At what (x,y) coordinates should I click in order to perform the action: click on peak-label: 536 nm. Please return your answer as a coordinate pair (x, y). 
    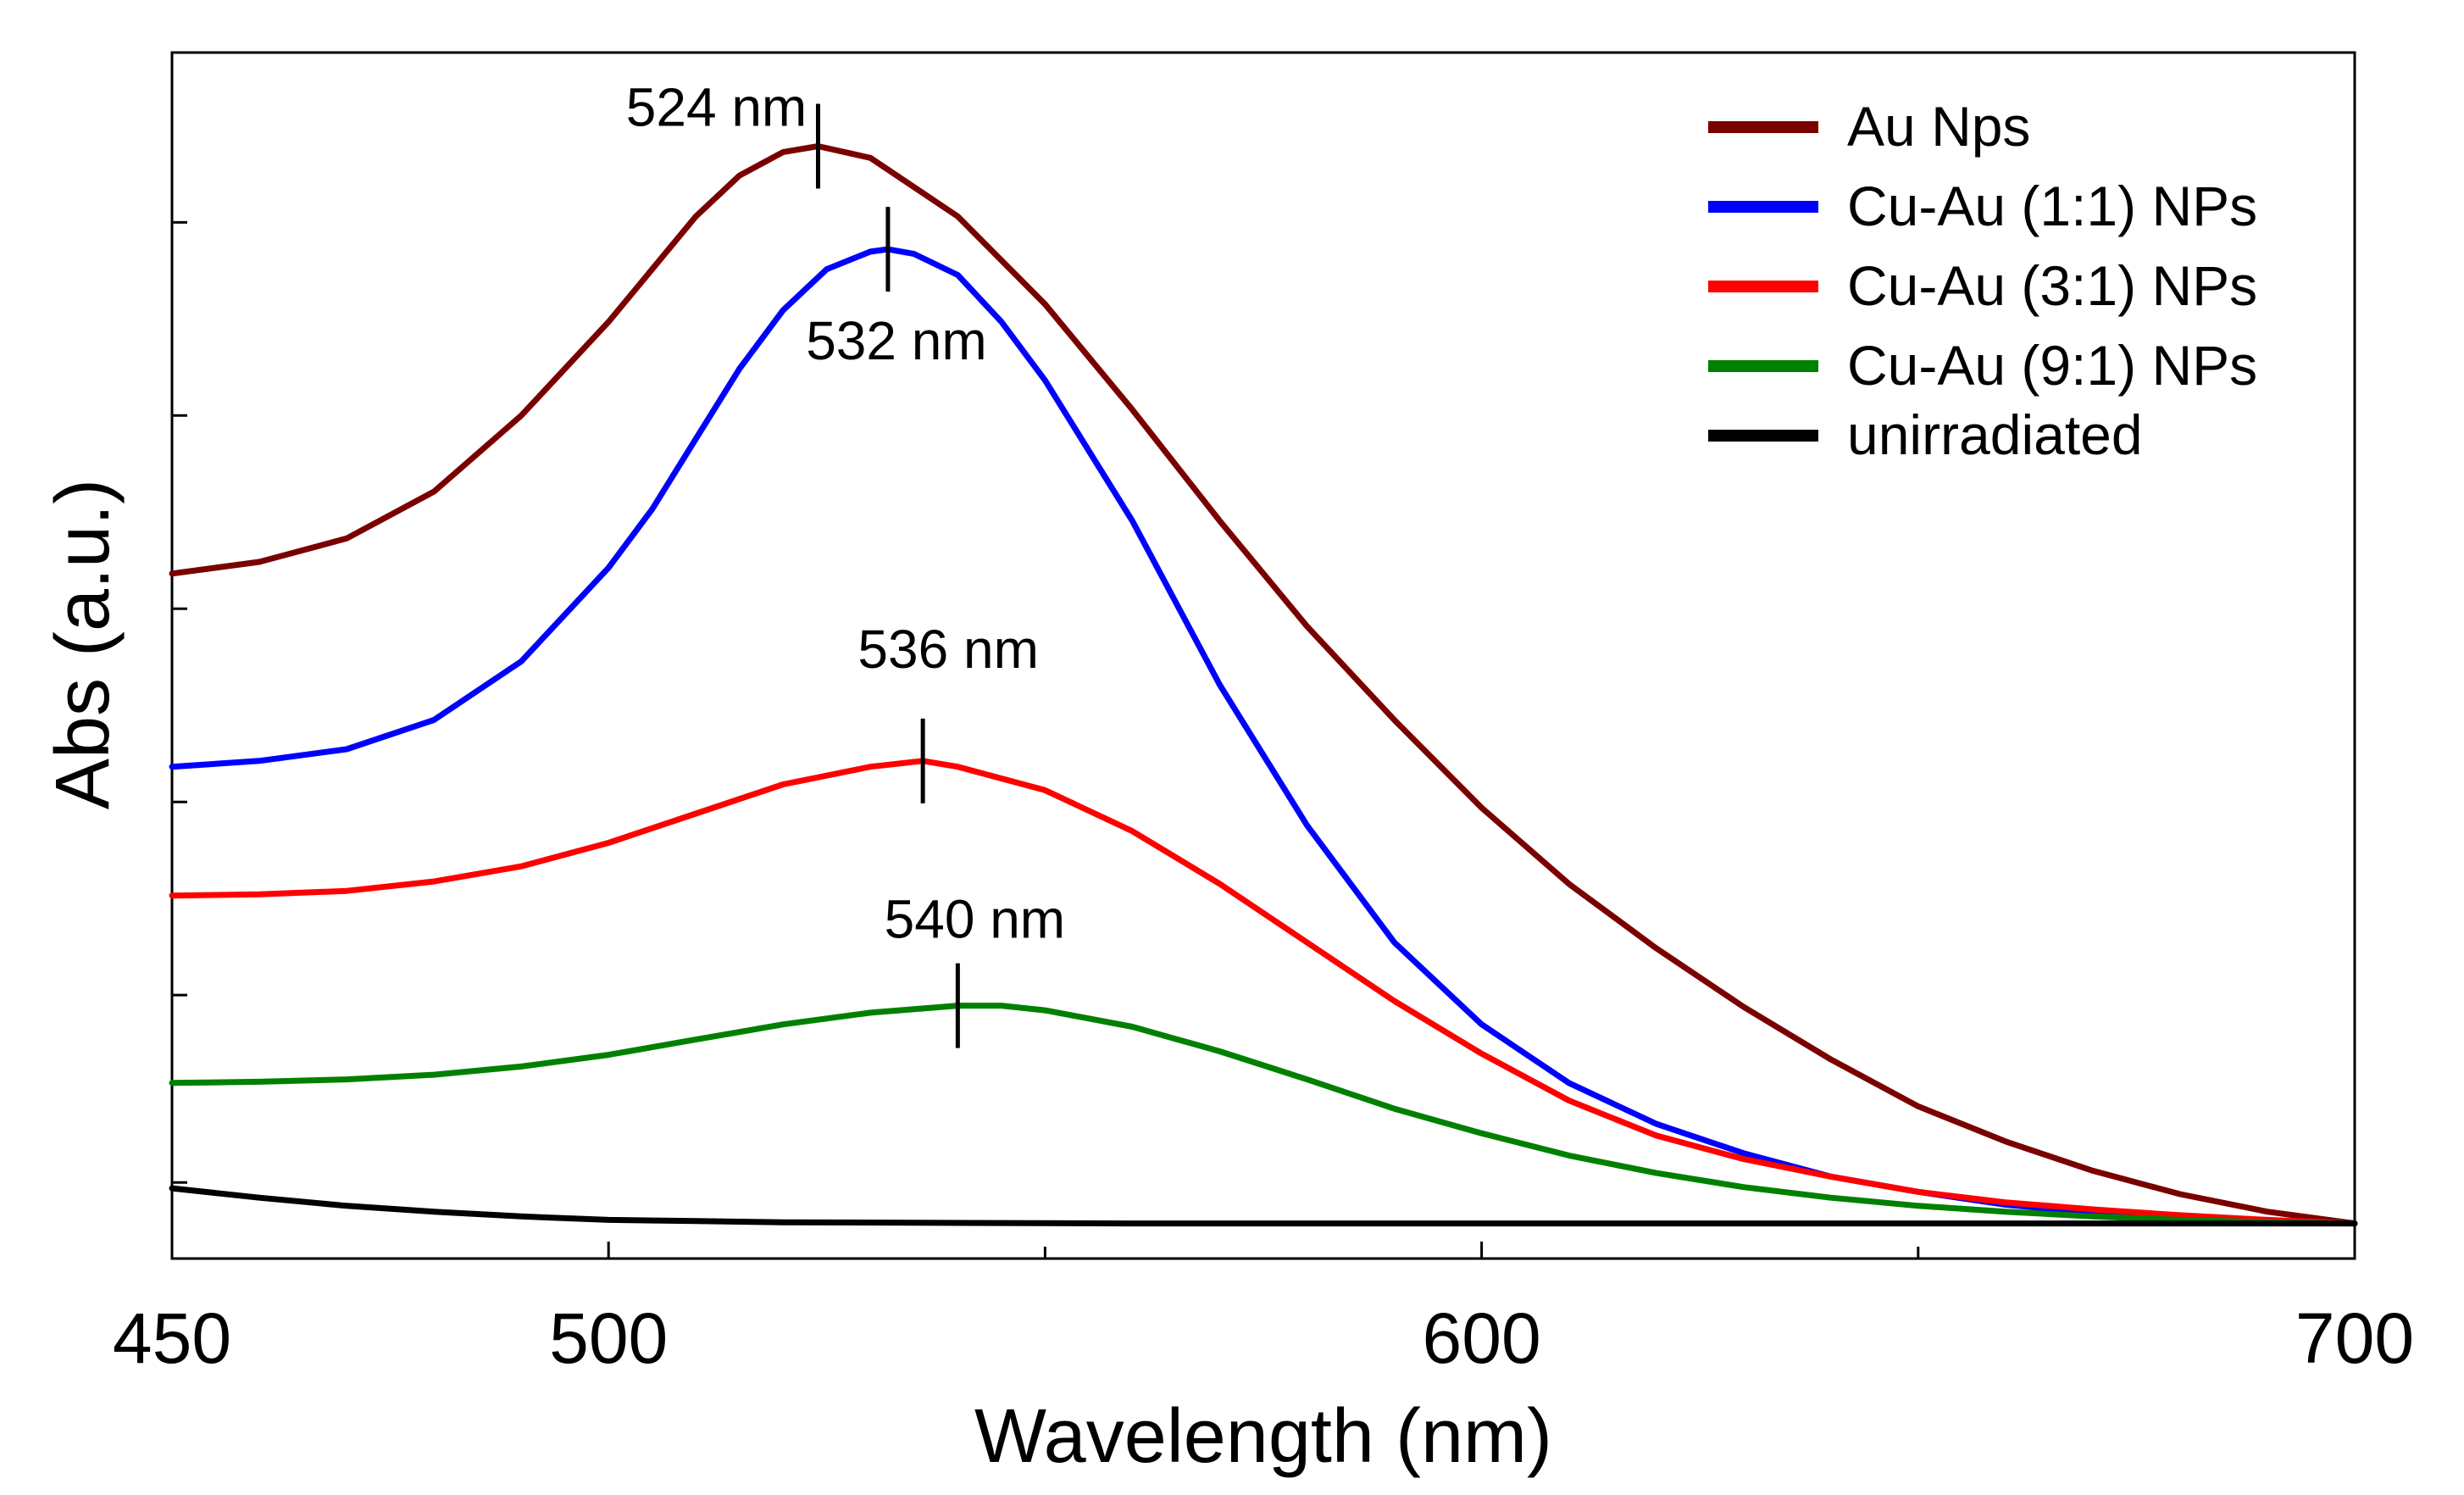
    Looking at the image, I should click on (948, 649).